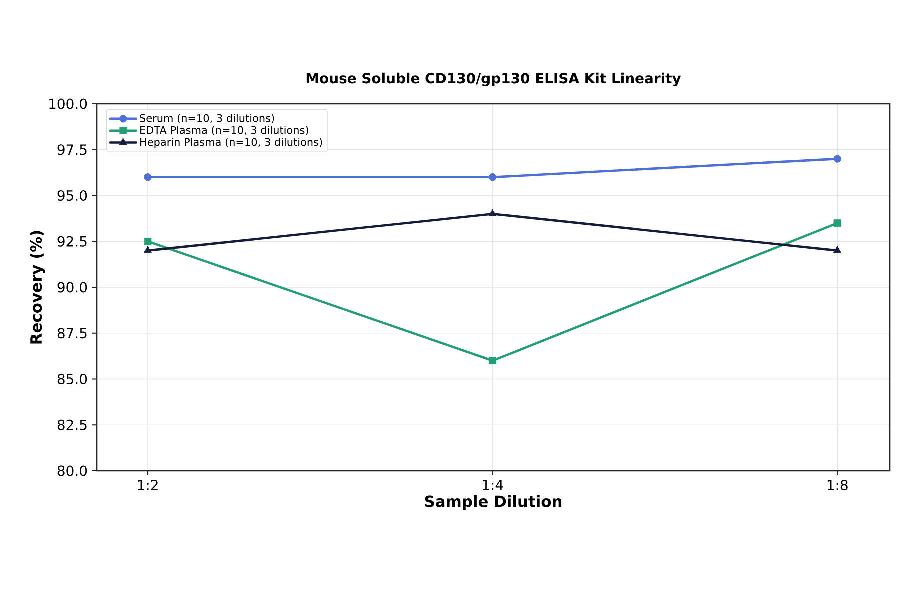  What do you see at coordinates (493, 485) in the screenshot?
I see `x-tick-label: 1:4` at bounding box center [493, 485].